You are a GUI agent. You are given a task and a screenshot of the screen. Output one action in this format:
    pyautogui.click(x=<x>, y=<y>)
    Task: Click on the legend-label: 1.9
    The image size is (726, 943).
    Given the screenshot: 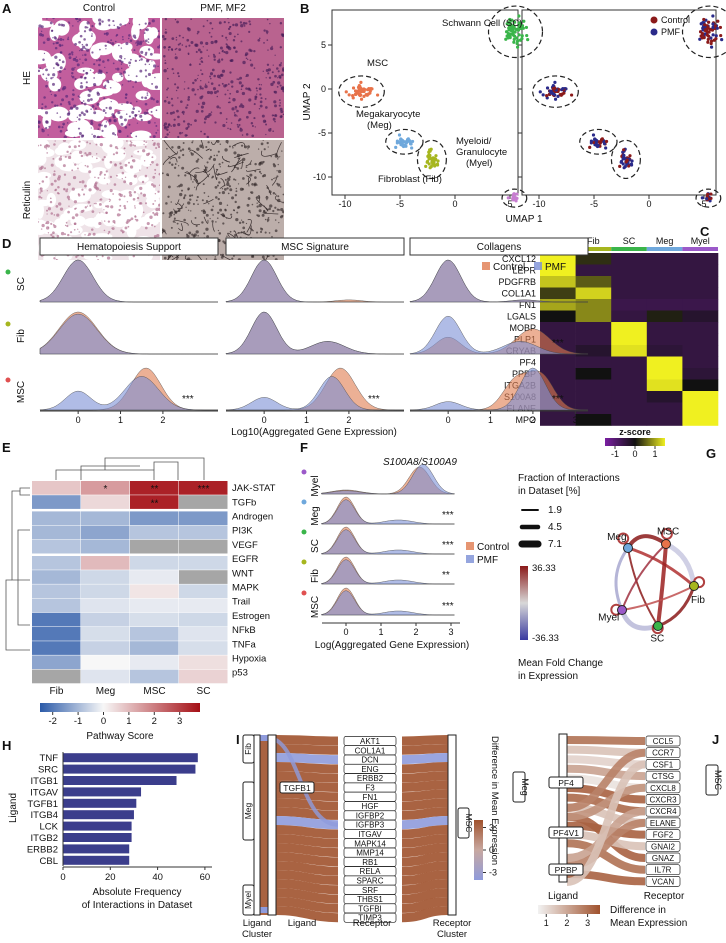 What is the action you would take?
    pyautogui.click(x=555, y=510)
    